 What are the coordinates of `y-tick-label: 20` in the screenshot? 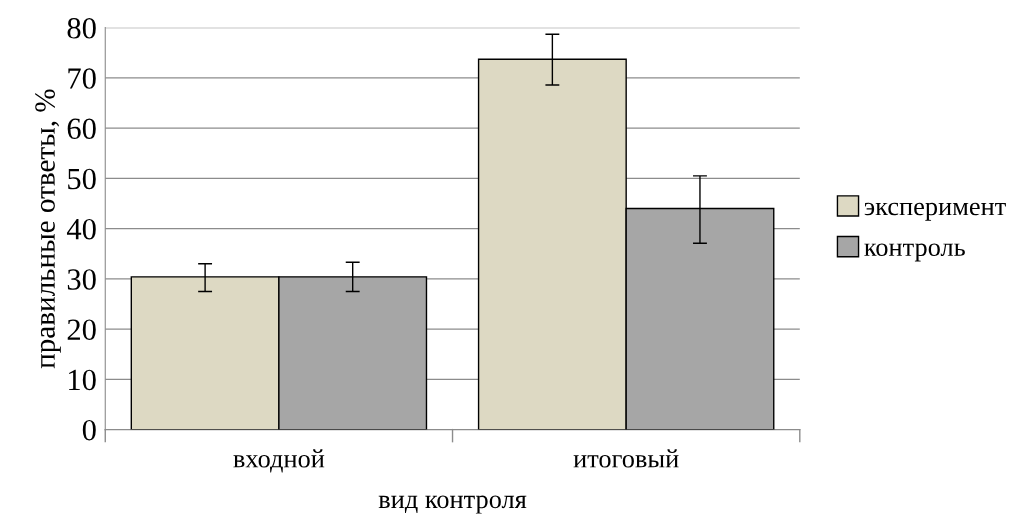 It's located at (81, 330).